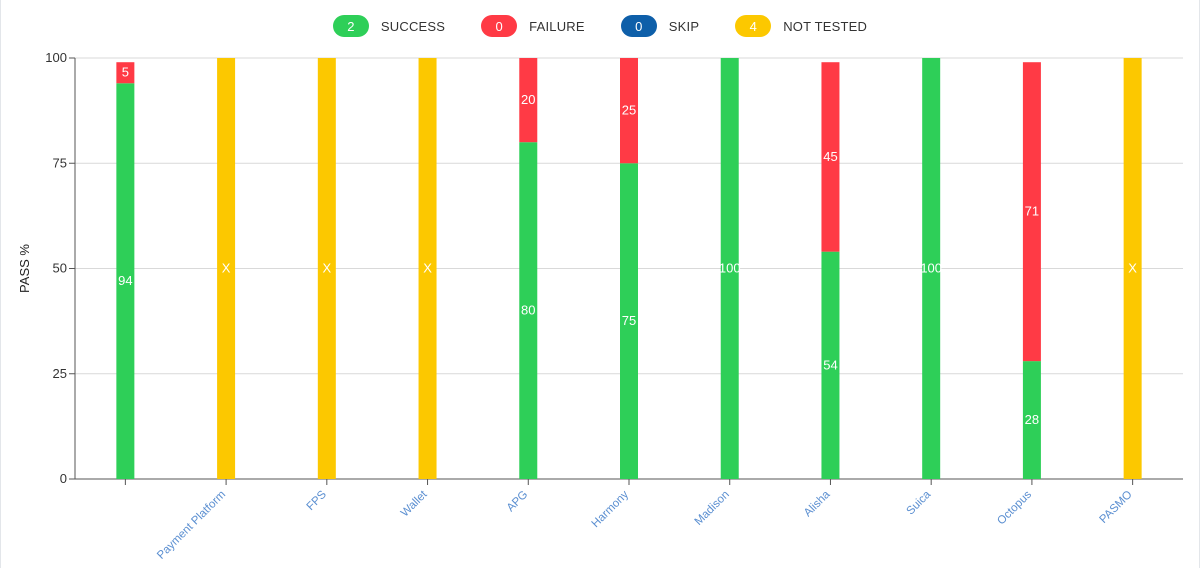 Image resolution: width=1200 pixels, height=568 pixels. I want to click on failure-label-harmony: 25, so click(629, 110).